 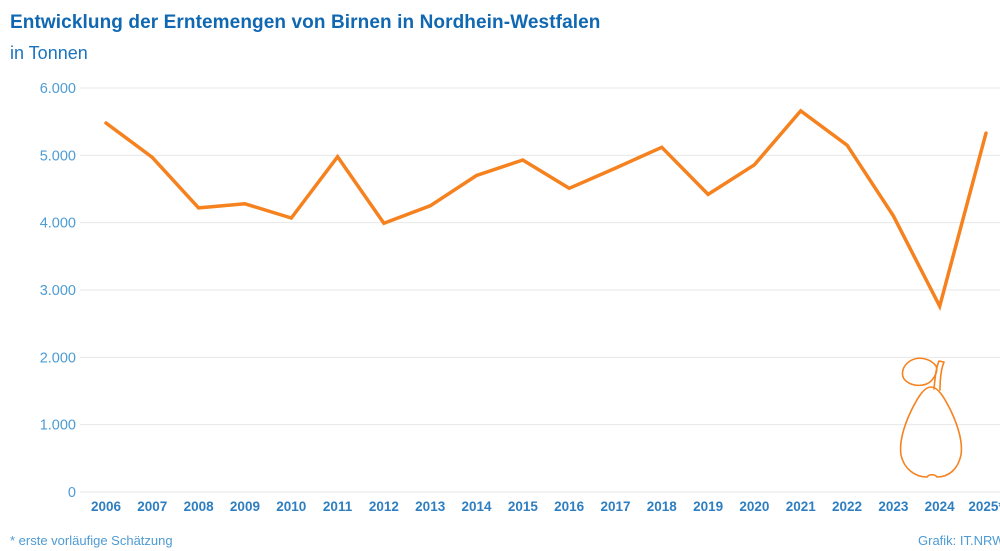 What do you see at coordinates (106, 506) in the screenshot?
I see `x-axis-label: 2006` at bounding box center [106, 506].